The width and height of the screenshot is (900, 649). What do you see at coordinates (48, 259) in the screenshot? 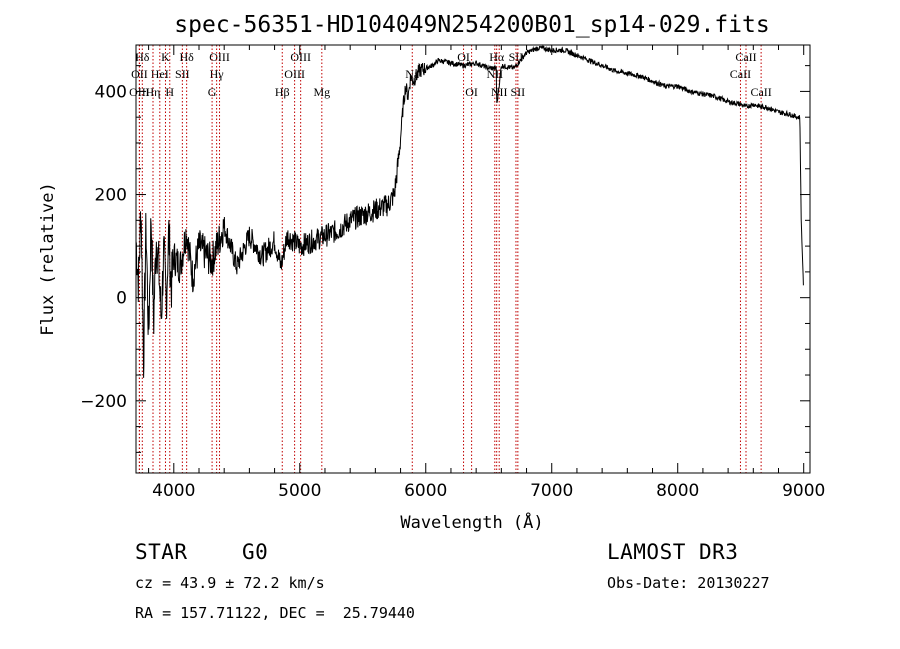
I see `y-axis-label: Flux (relative)` at bounding box center [48, 259].